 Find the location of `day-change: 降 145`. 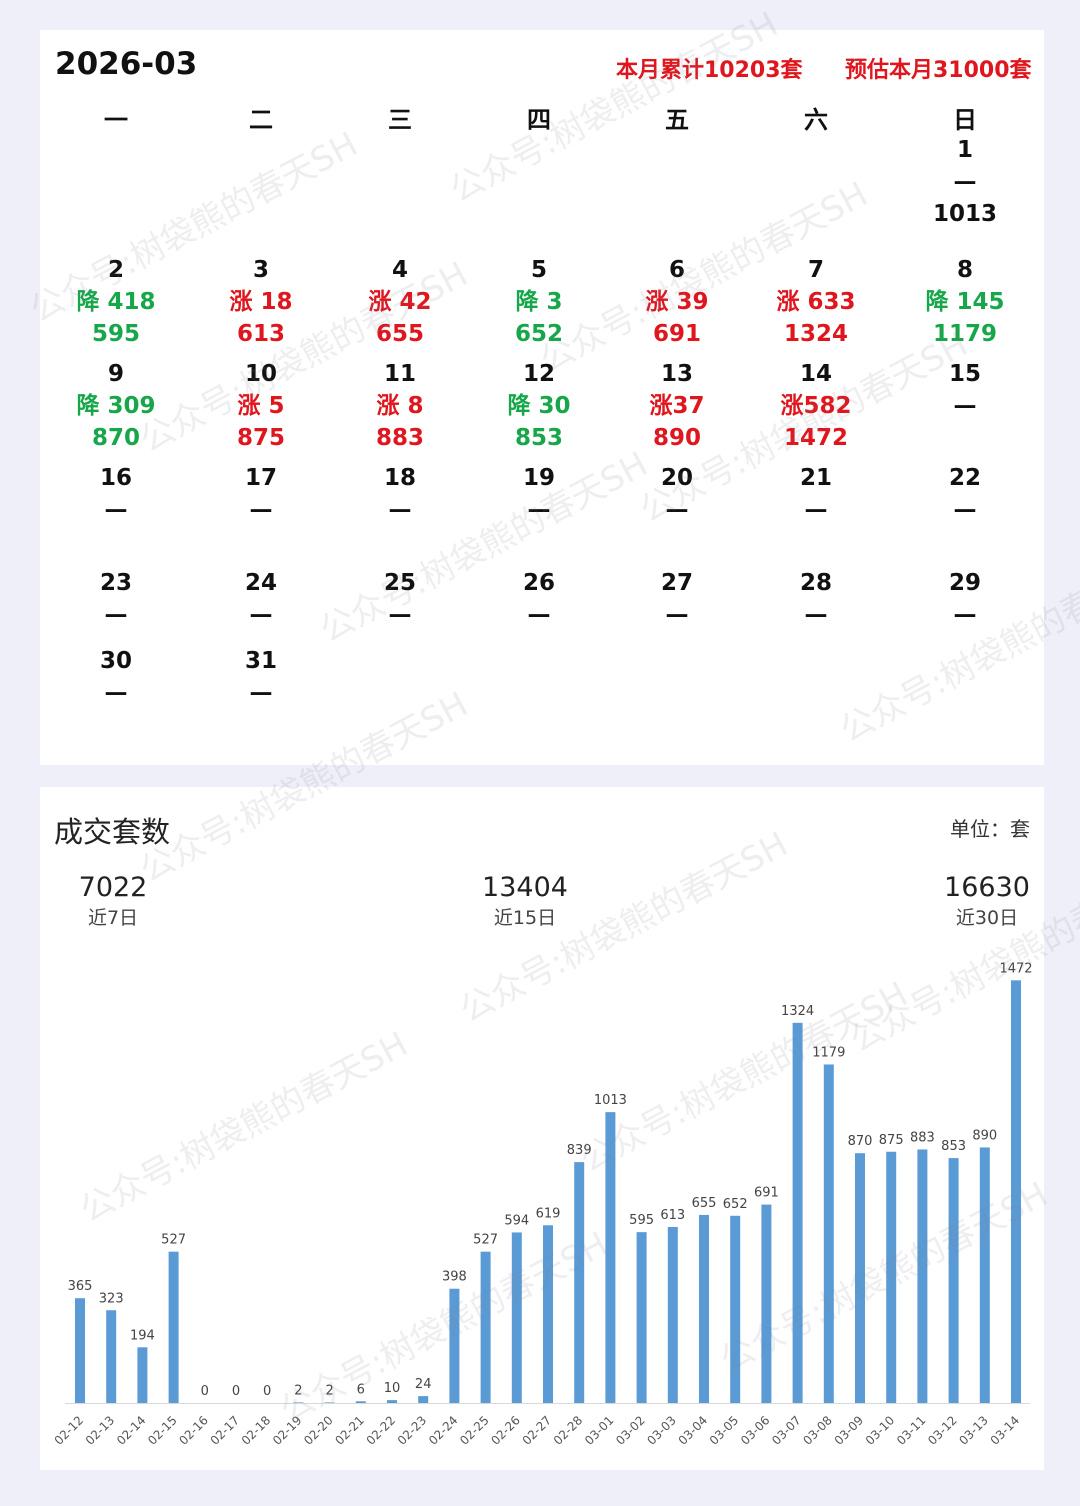

day-change: 降 145 is located at coordinates (965, 302).